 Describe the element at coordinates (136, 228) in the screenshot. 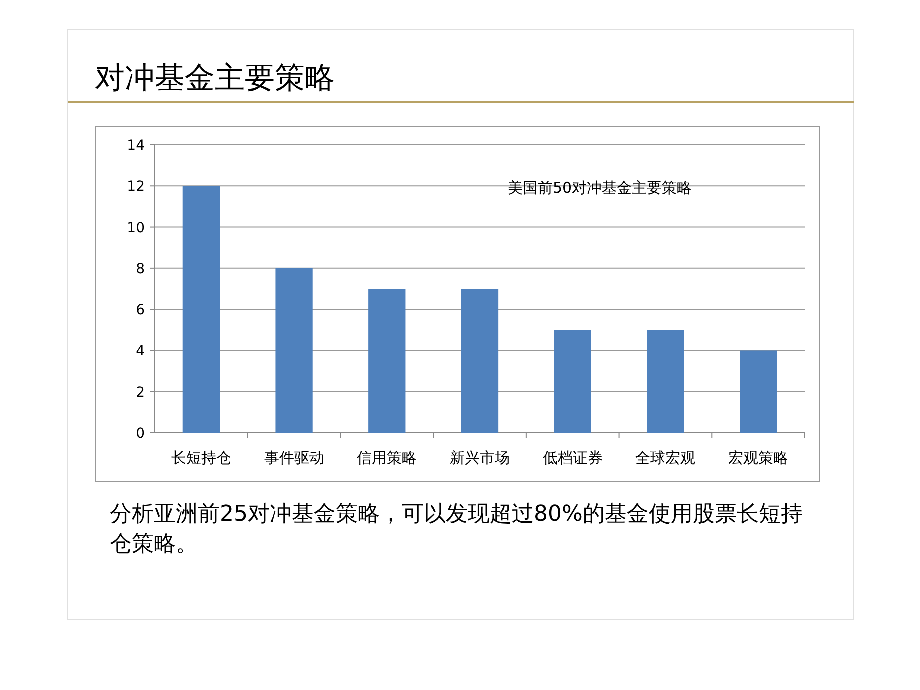

I see `y-tick-label: 10` at that location.